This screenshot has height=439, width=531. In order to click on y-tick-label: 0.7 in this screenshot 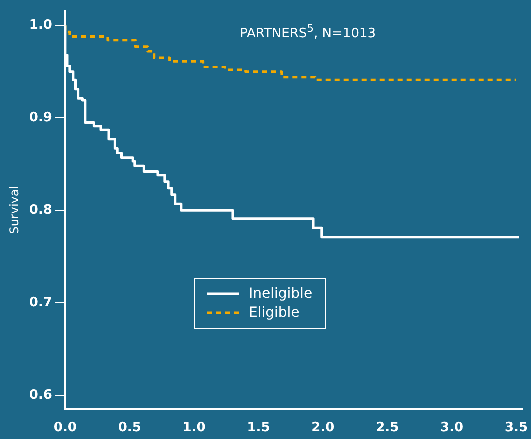, I will do `click(40, 302)`.